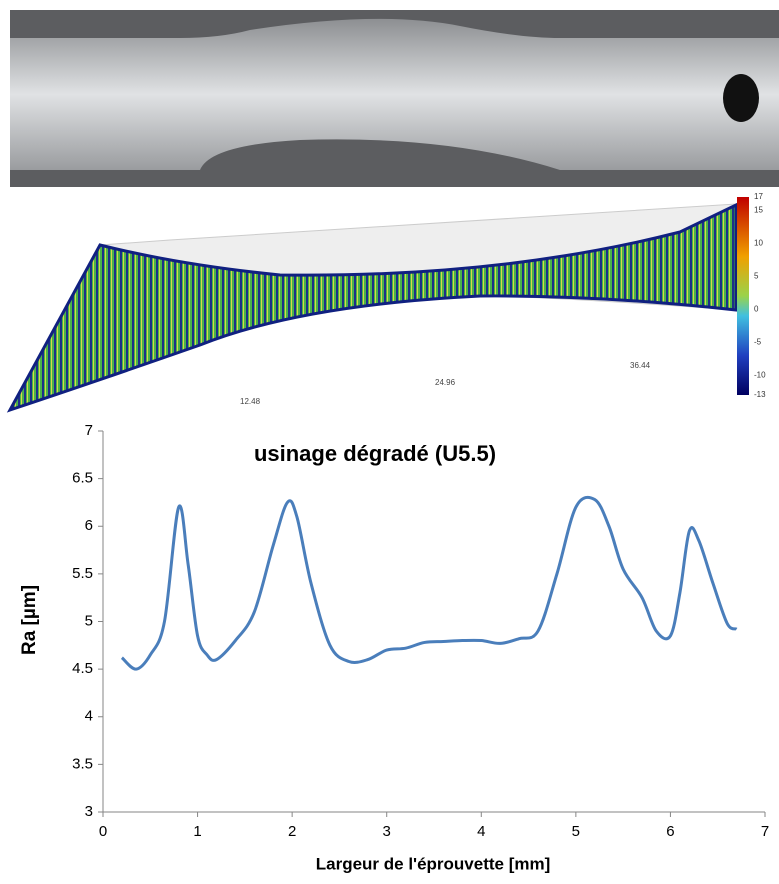  I want to click on colorbar-tick-label: 17, so click(758, 196).